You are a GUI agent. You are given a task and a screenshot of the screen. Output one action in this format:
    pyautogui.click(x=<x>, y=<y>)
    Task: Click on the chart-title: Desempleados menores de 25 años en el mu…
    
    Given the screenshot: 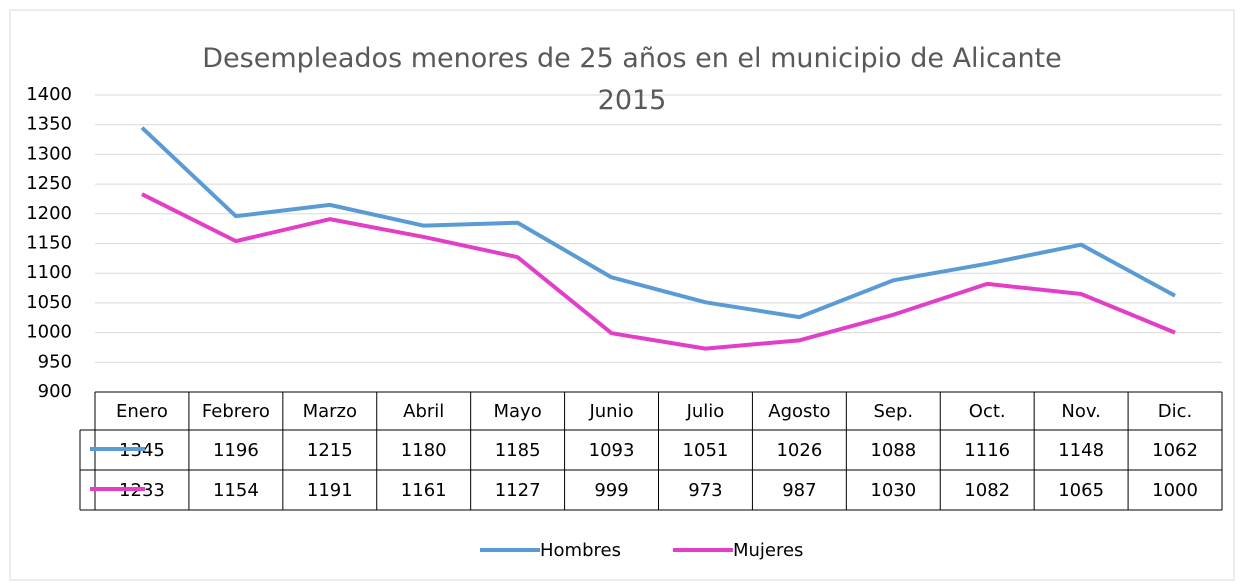 What is the action you would take?
    pyautogui.click(x=632, y=79)
    